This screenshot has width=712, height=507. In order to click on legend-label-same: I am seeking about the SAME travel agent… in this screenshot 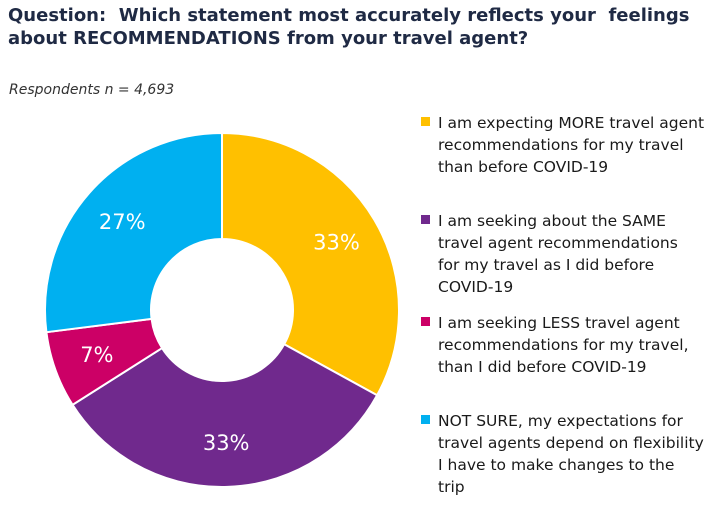, I will do `click(572, 254)`.